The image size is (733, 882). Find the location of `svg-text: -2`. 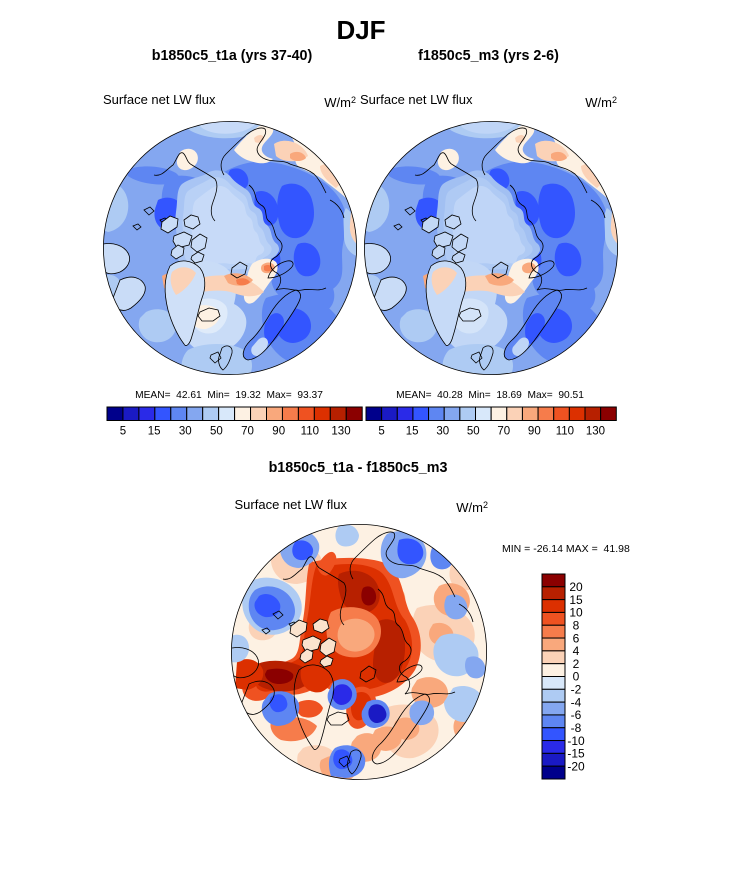

svg-text: -2 is located at coordinates (576, 690).